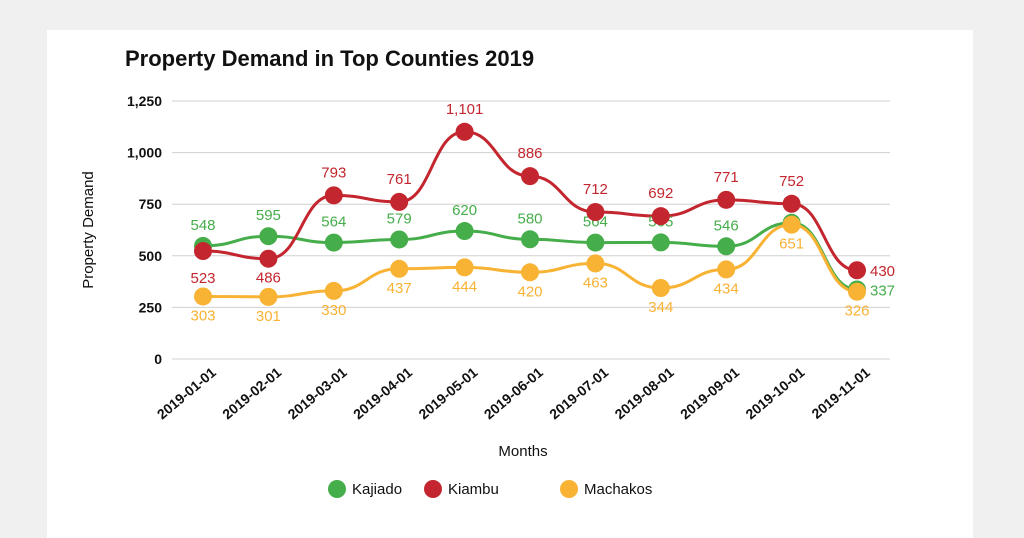 This screenshot has width=1024, height=538. I want to click on legend-item-kajiado: Kajiado, so click(365, 489).